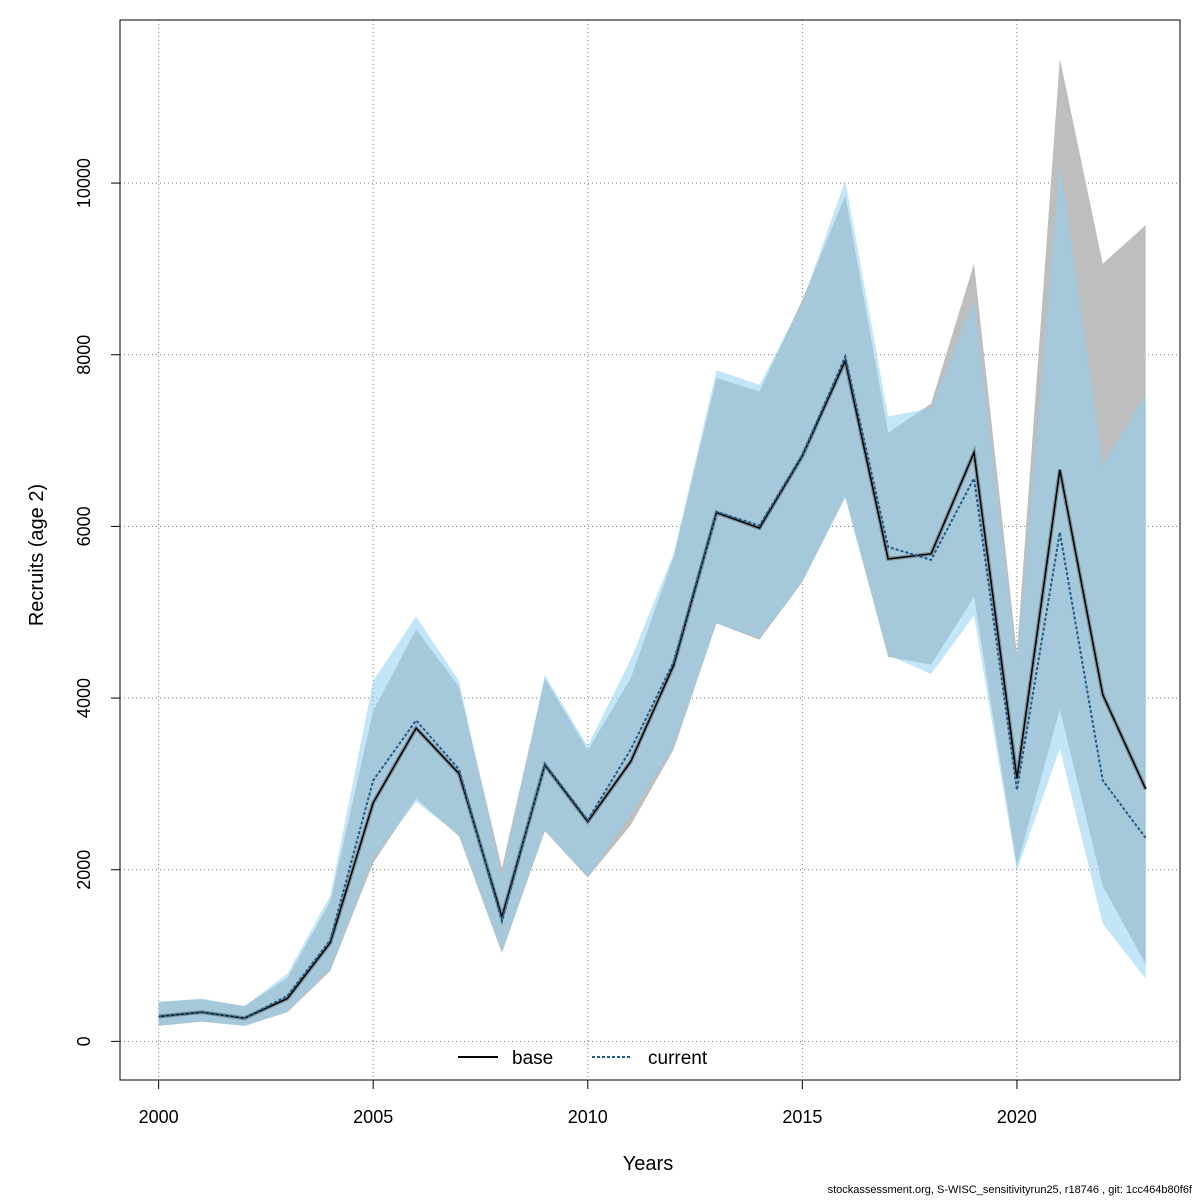  Describe the element at coordinates (588, 1103) in the screenshot. I see `x-axis: 2000 2005 2010 2015 2020` at that location.